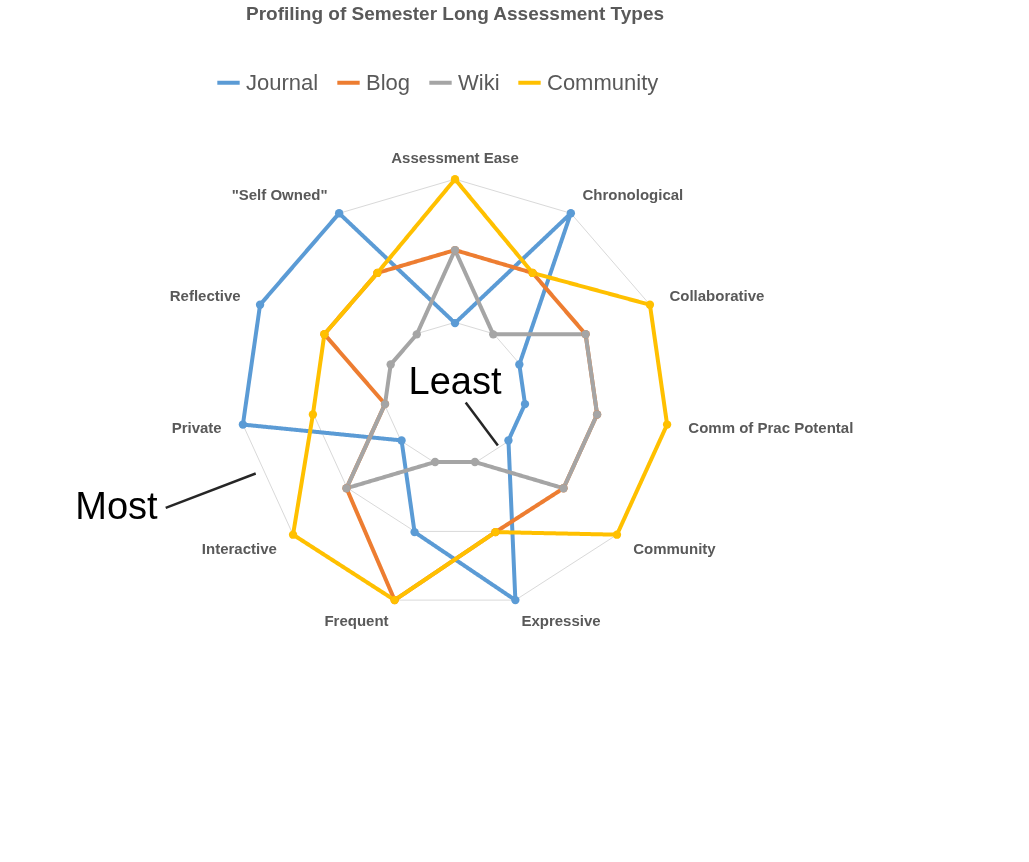 The height and width of the screenshot is (862, 1029). I want to click on spoke-label: Reflective, so click(205, 295).